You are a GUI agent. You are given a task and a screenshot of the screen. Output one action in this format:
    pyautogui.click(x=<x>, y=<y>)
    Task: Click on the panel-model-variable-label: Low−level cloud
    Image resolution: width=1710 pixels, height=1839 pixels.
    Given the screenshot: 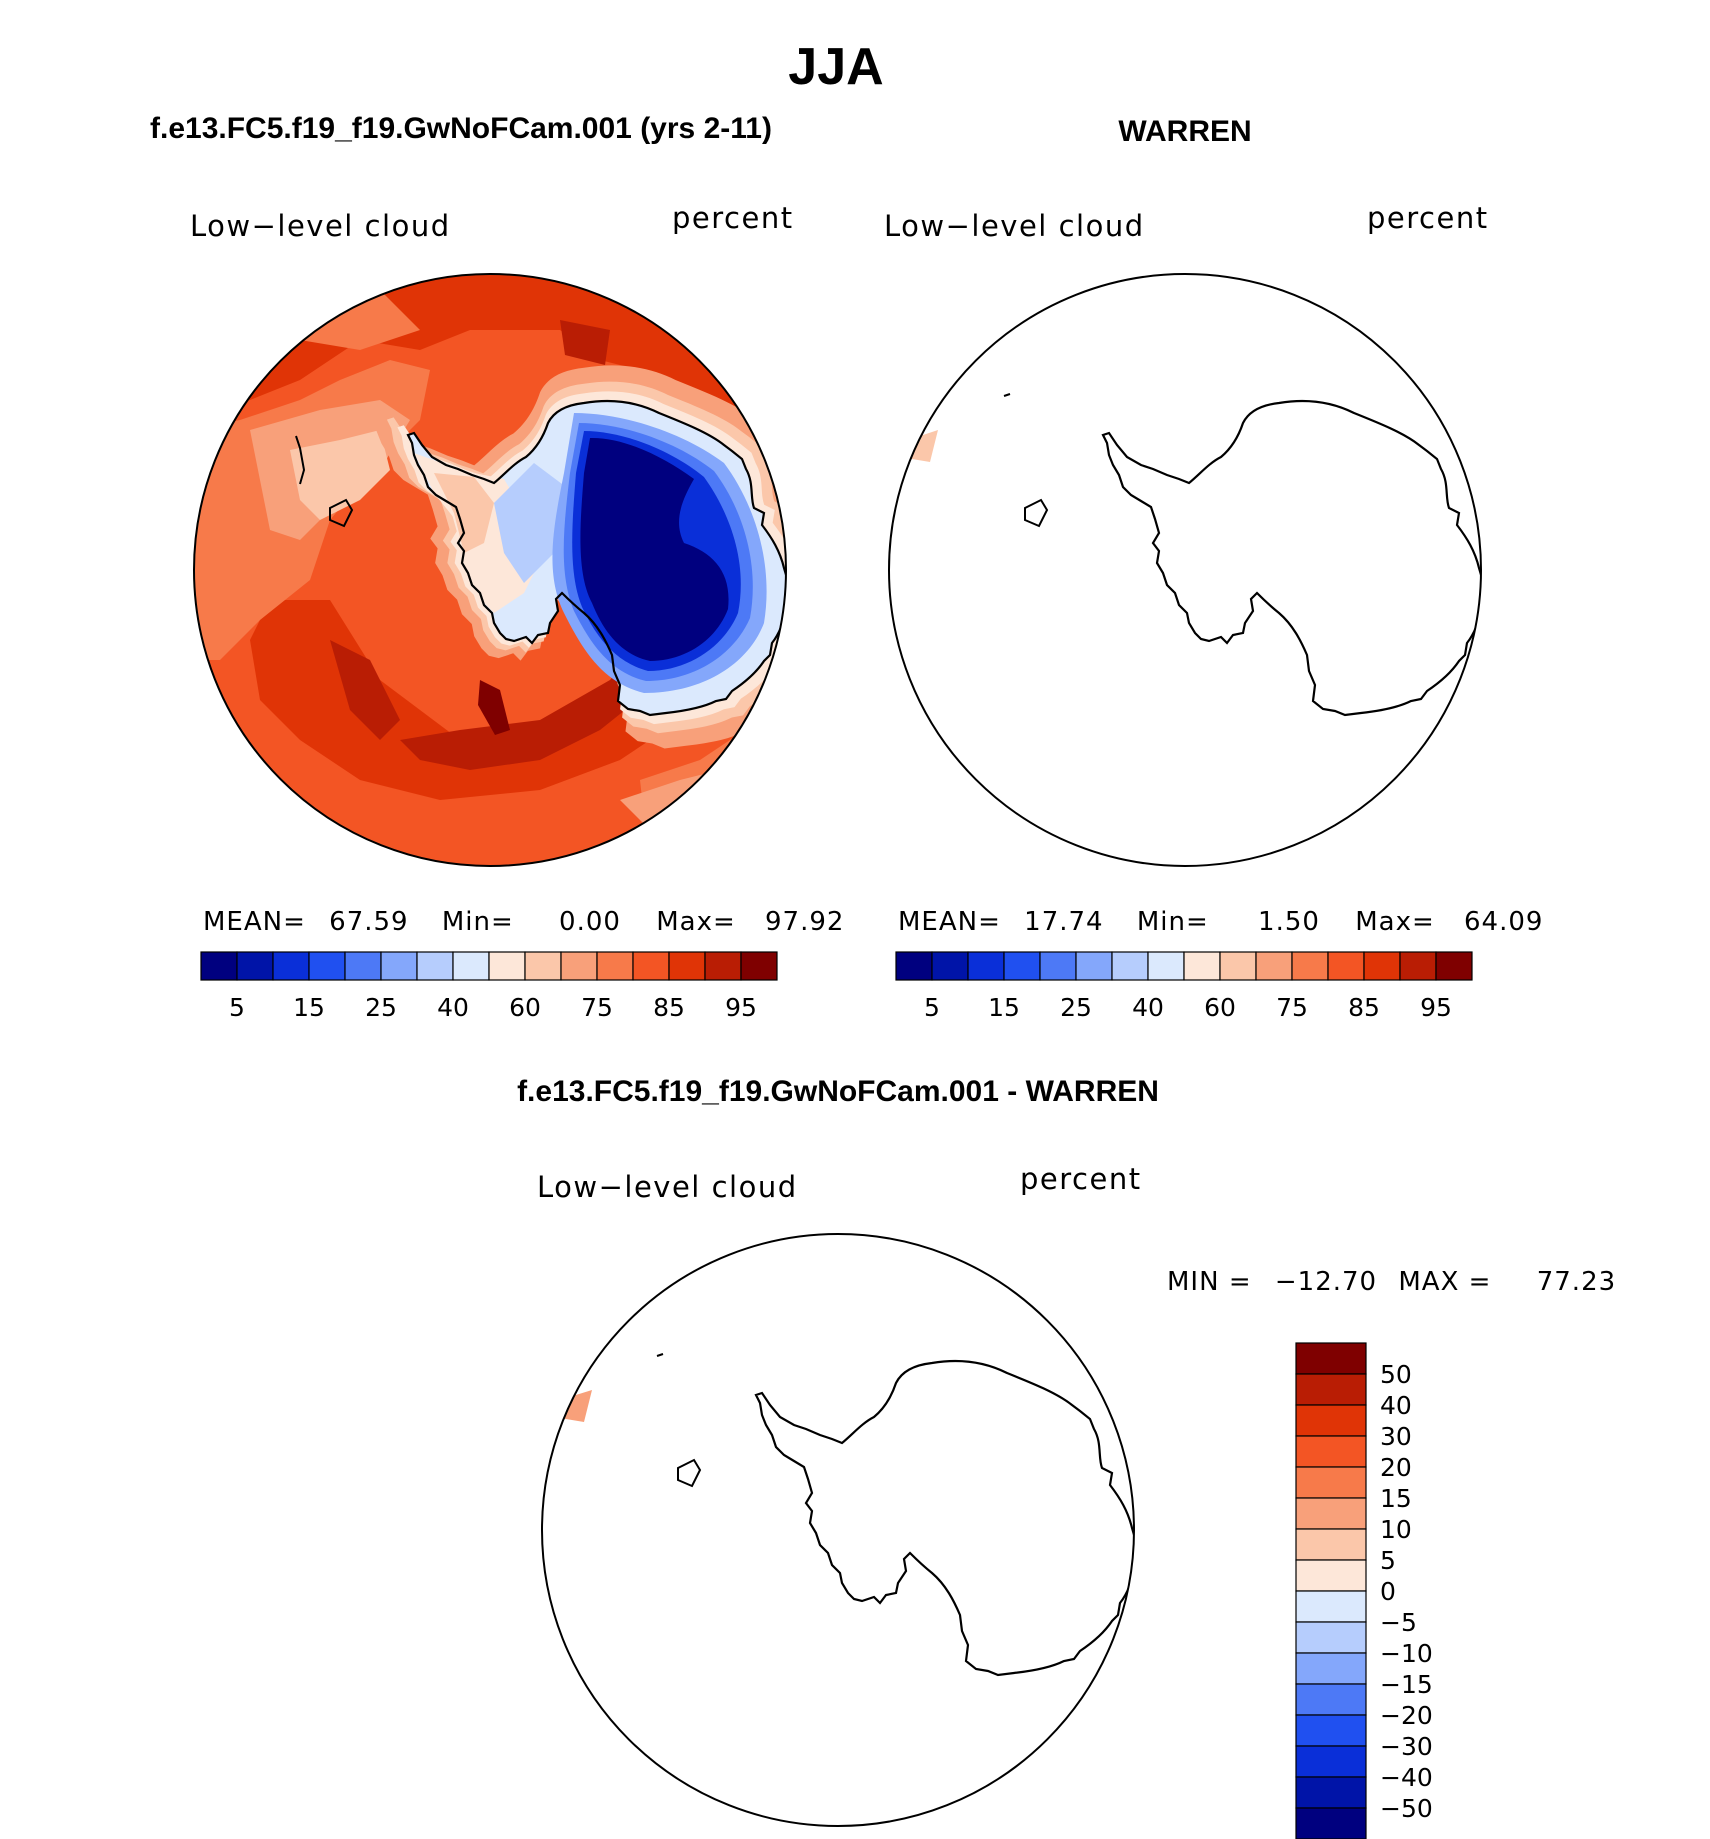 What is the action you would take?
    pyautogui.click(x=320, y=226)
    